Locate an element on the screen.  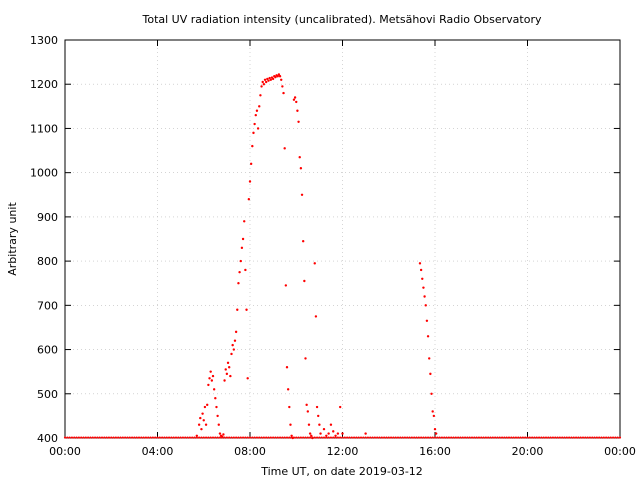
x-tick-label: 16:00 is located at coordinates (435, 451).